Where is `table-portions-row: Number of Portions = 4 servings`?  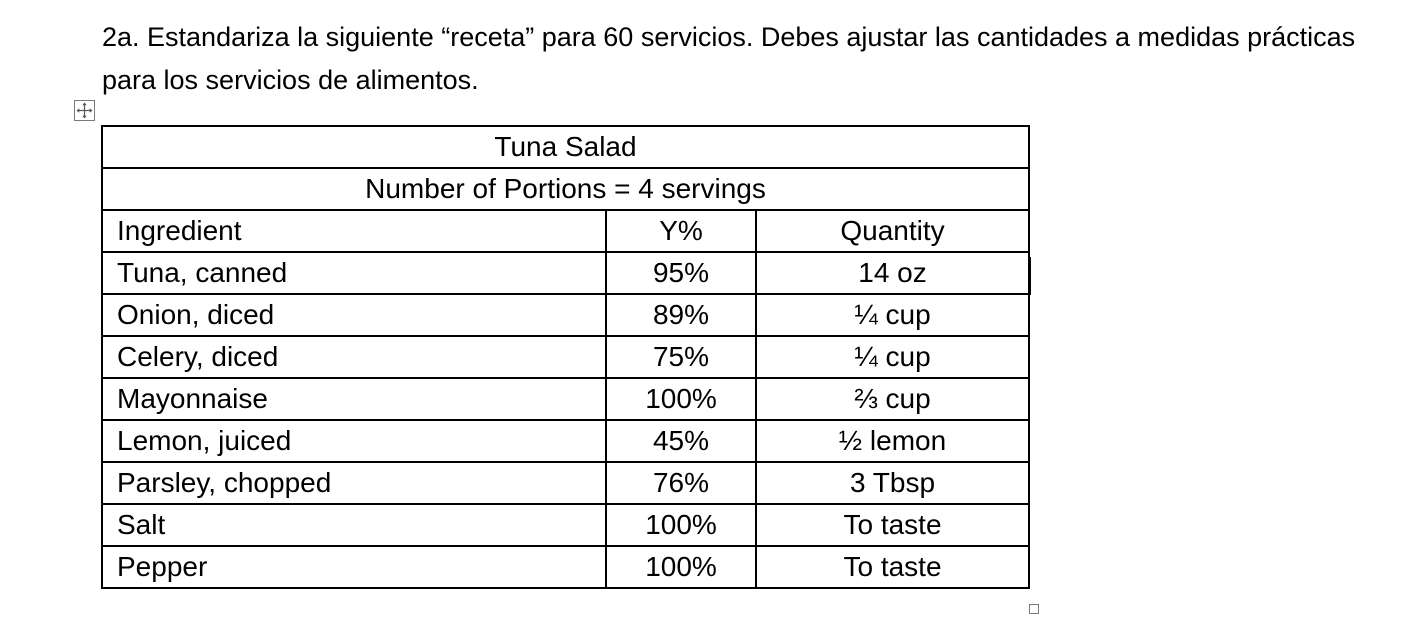
table-portions-row: Number of Portions = 4 servings is located at coordinates (565, 189).